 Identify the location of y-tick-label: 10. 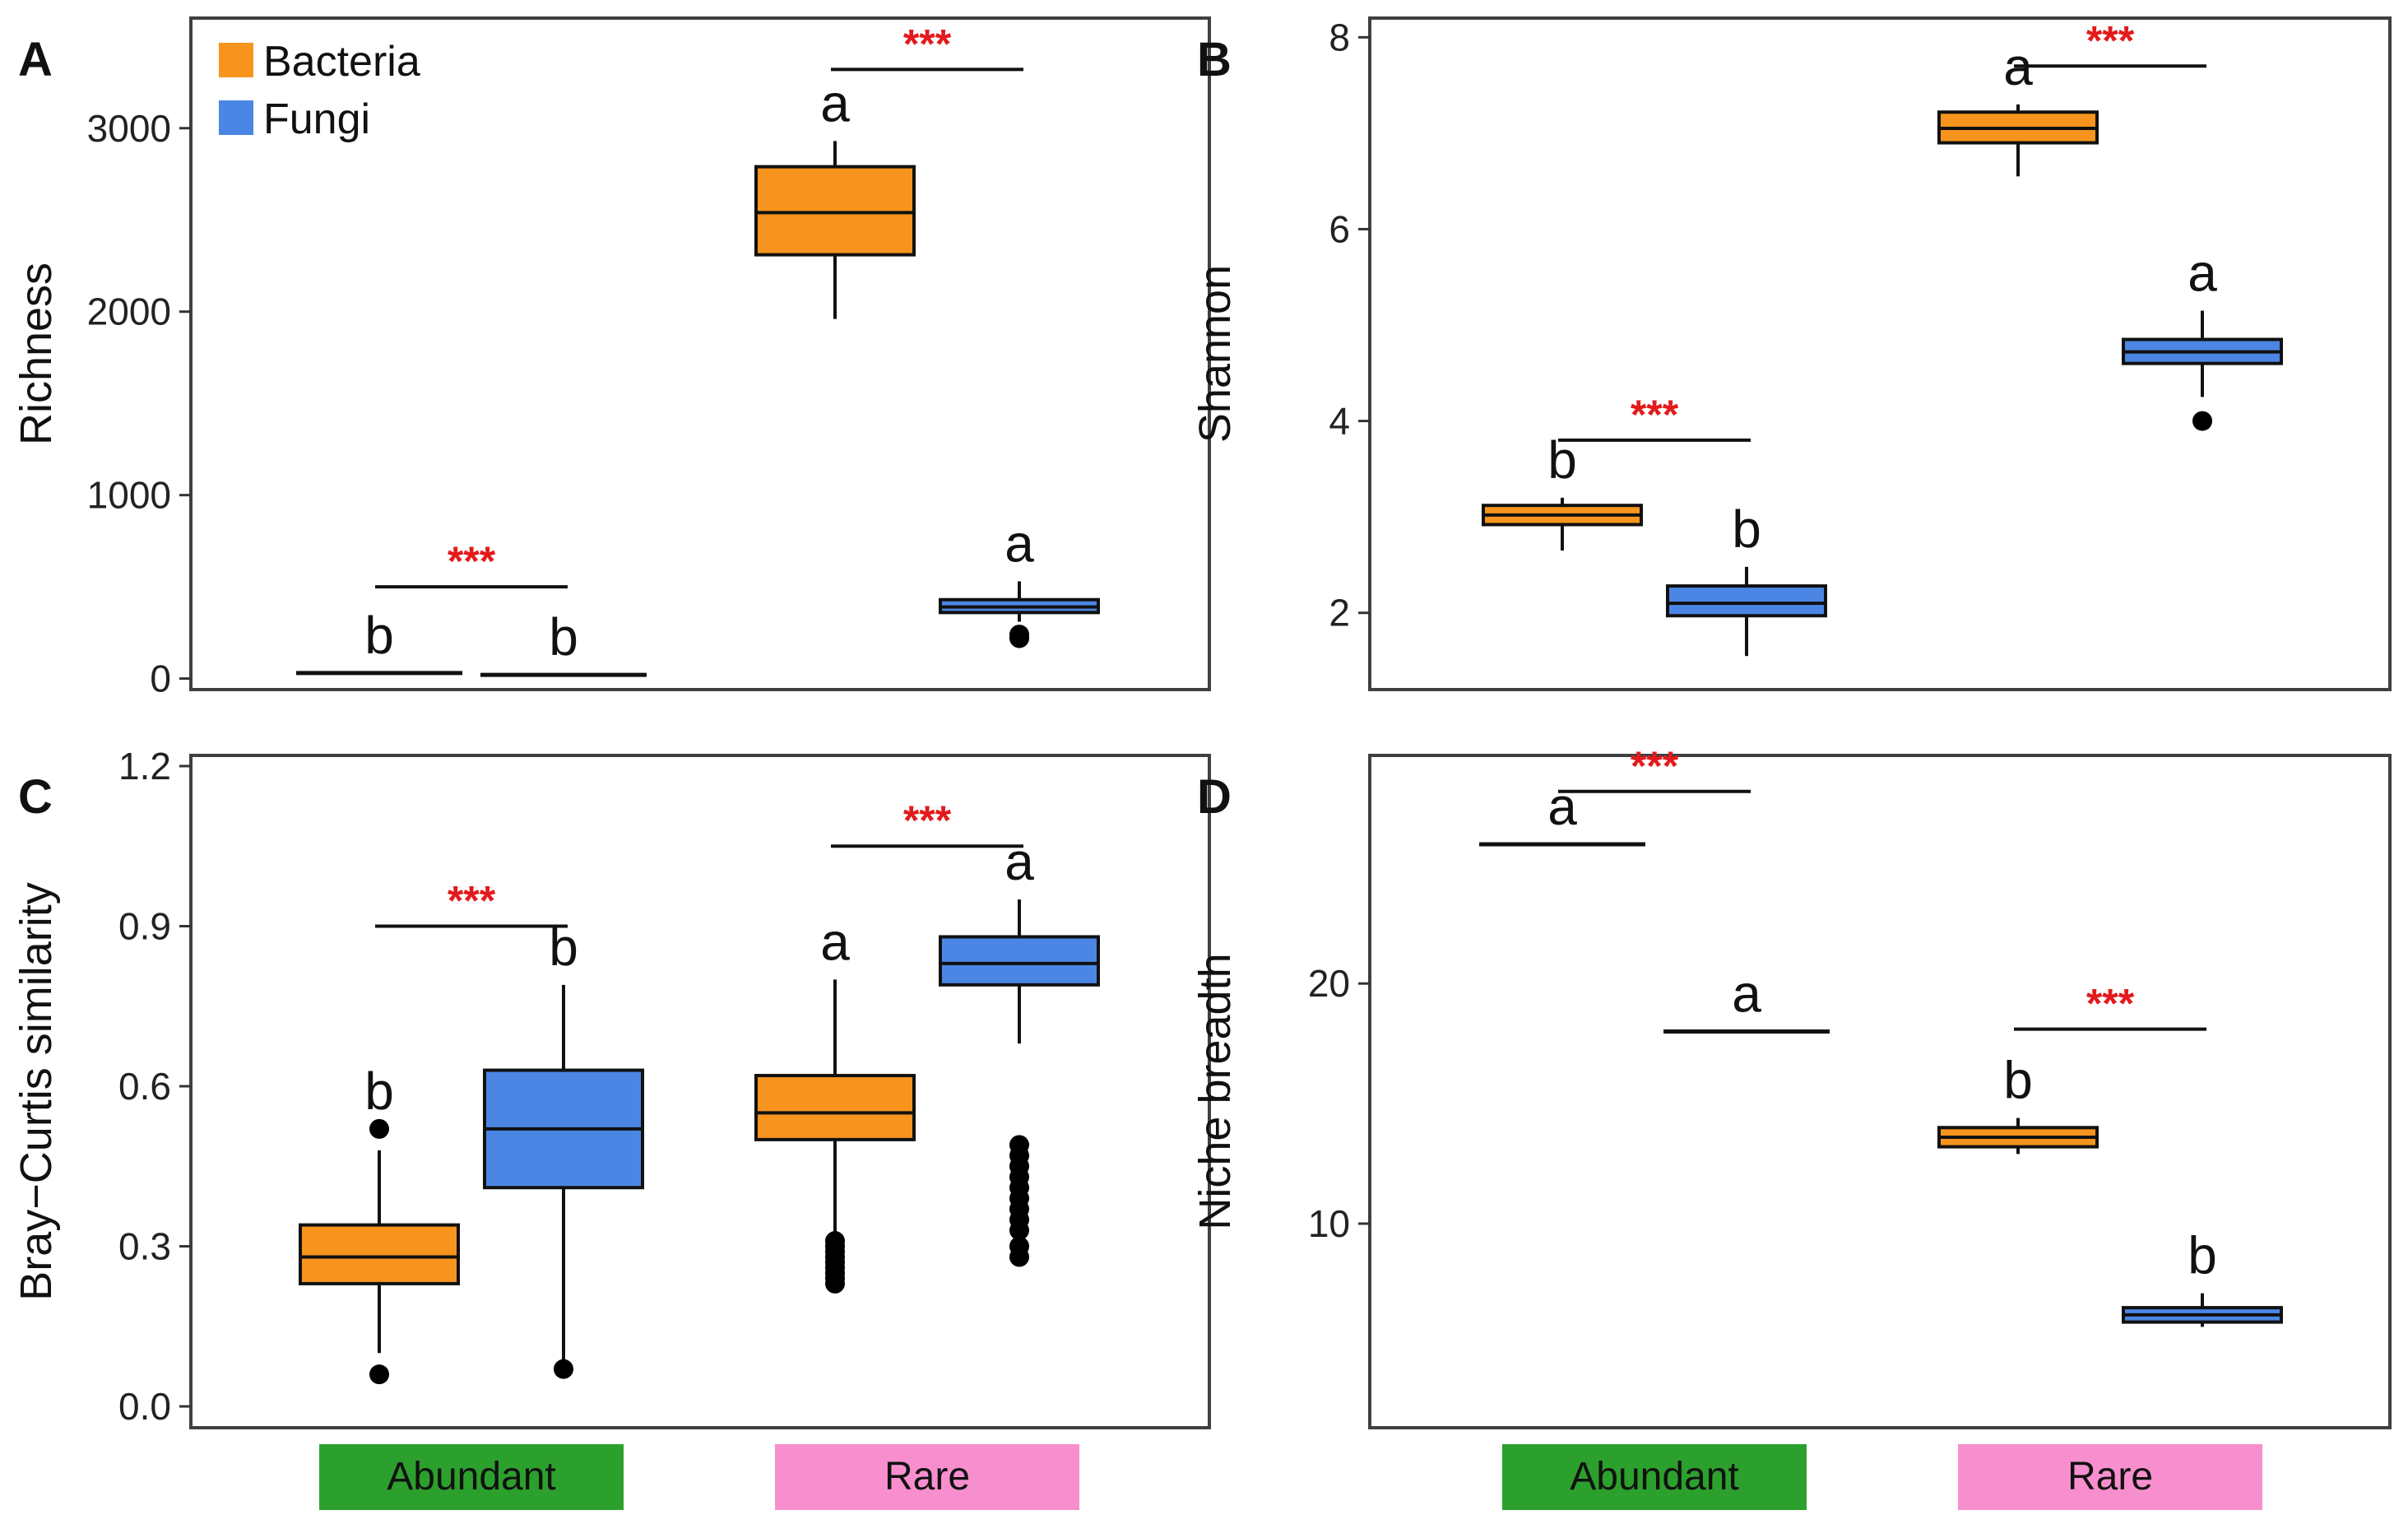
(1329, 1223).